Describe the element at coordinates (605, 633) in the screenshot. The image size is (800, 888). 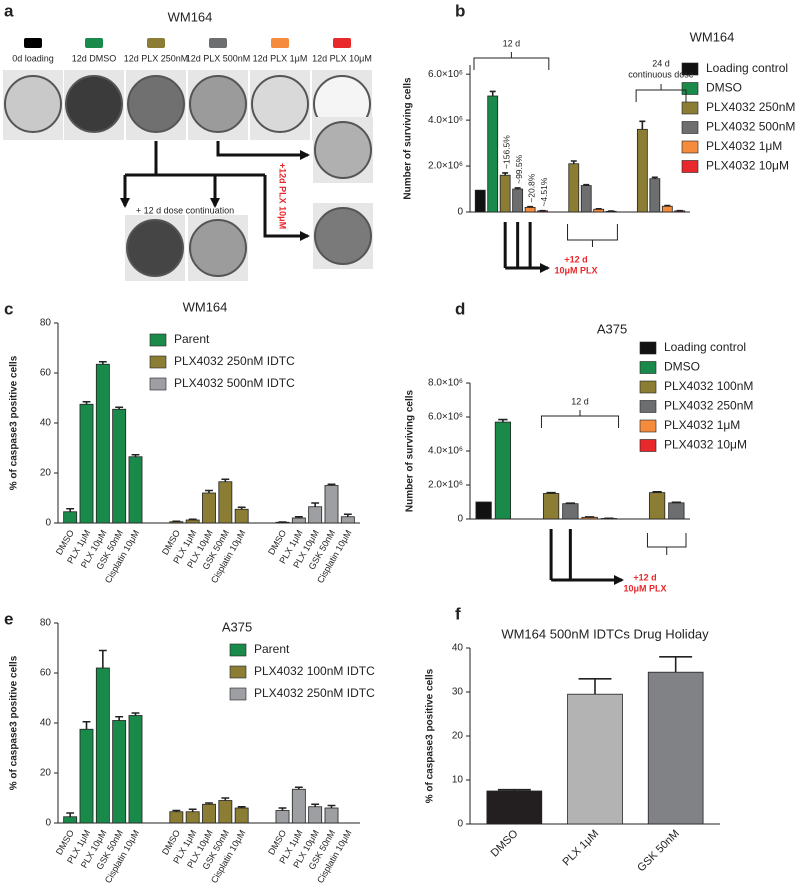
I see `chart-title: WM164 500nM IDTCs Drug Holiday` at that location.